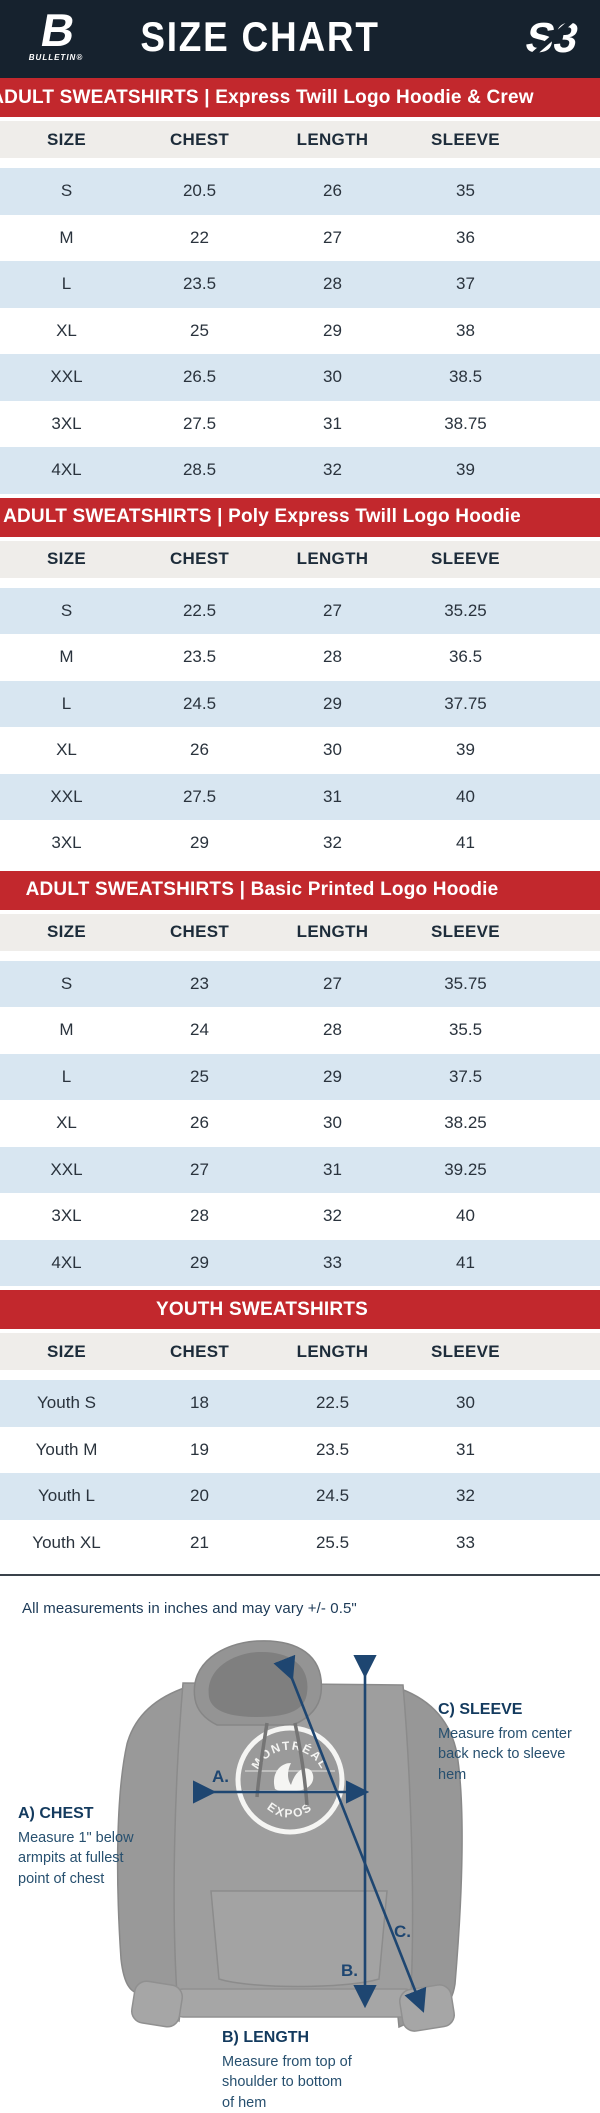 The image size is (600, 2113). What do you see at coordinates (465, 1449) in the screenshot?
I see `cell-sleeve: 31` at bounding box center [465, 1449].